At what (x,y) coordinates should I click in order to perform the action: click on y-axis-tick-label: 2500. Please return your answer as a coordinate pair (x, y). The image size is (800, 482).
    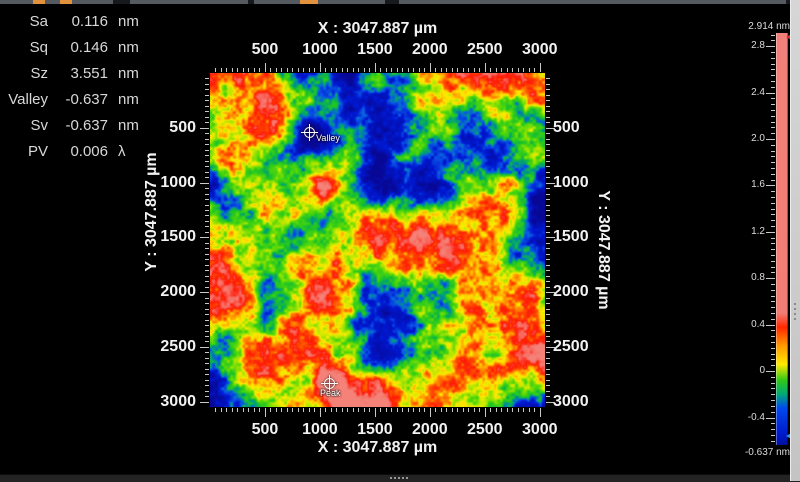
    Looking at the image, I should click on (178, 346).